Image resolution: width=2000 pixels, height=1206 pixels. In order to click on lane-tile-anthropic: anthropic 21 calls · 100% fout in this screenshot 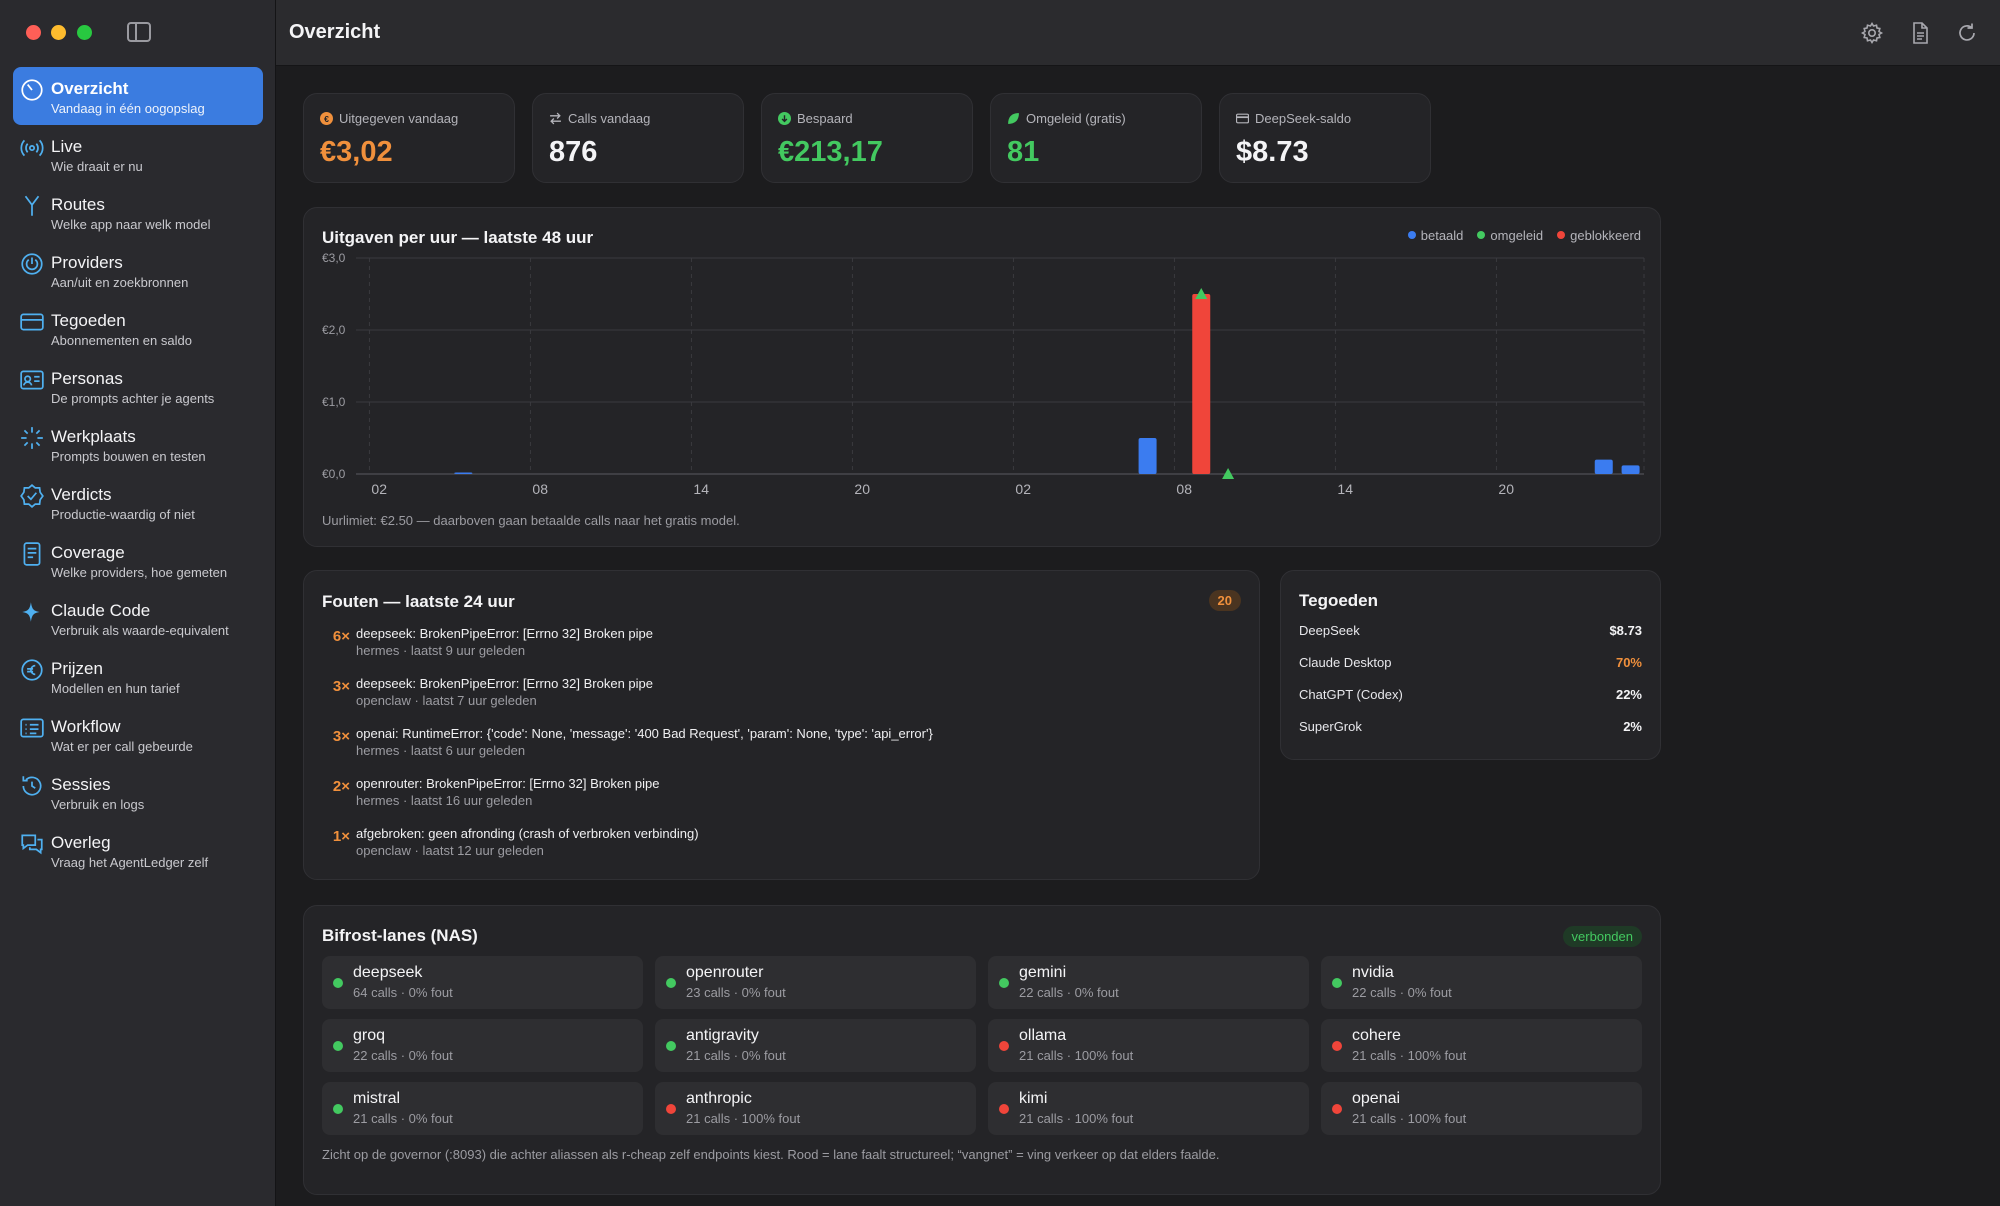, I will do `click(815, 1108)`.